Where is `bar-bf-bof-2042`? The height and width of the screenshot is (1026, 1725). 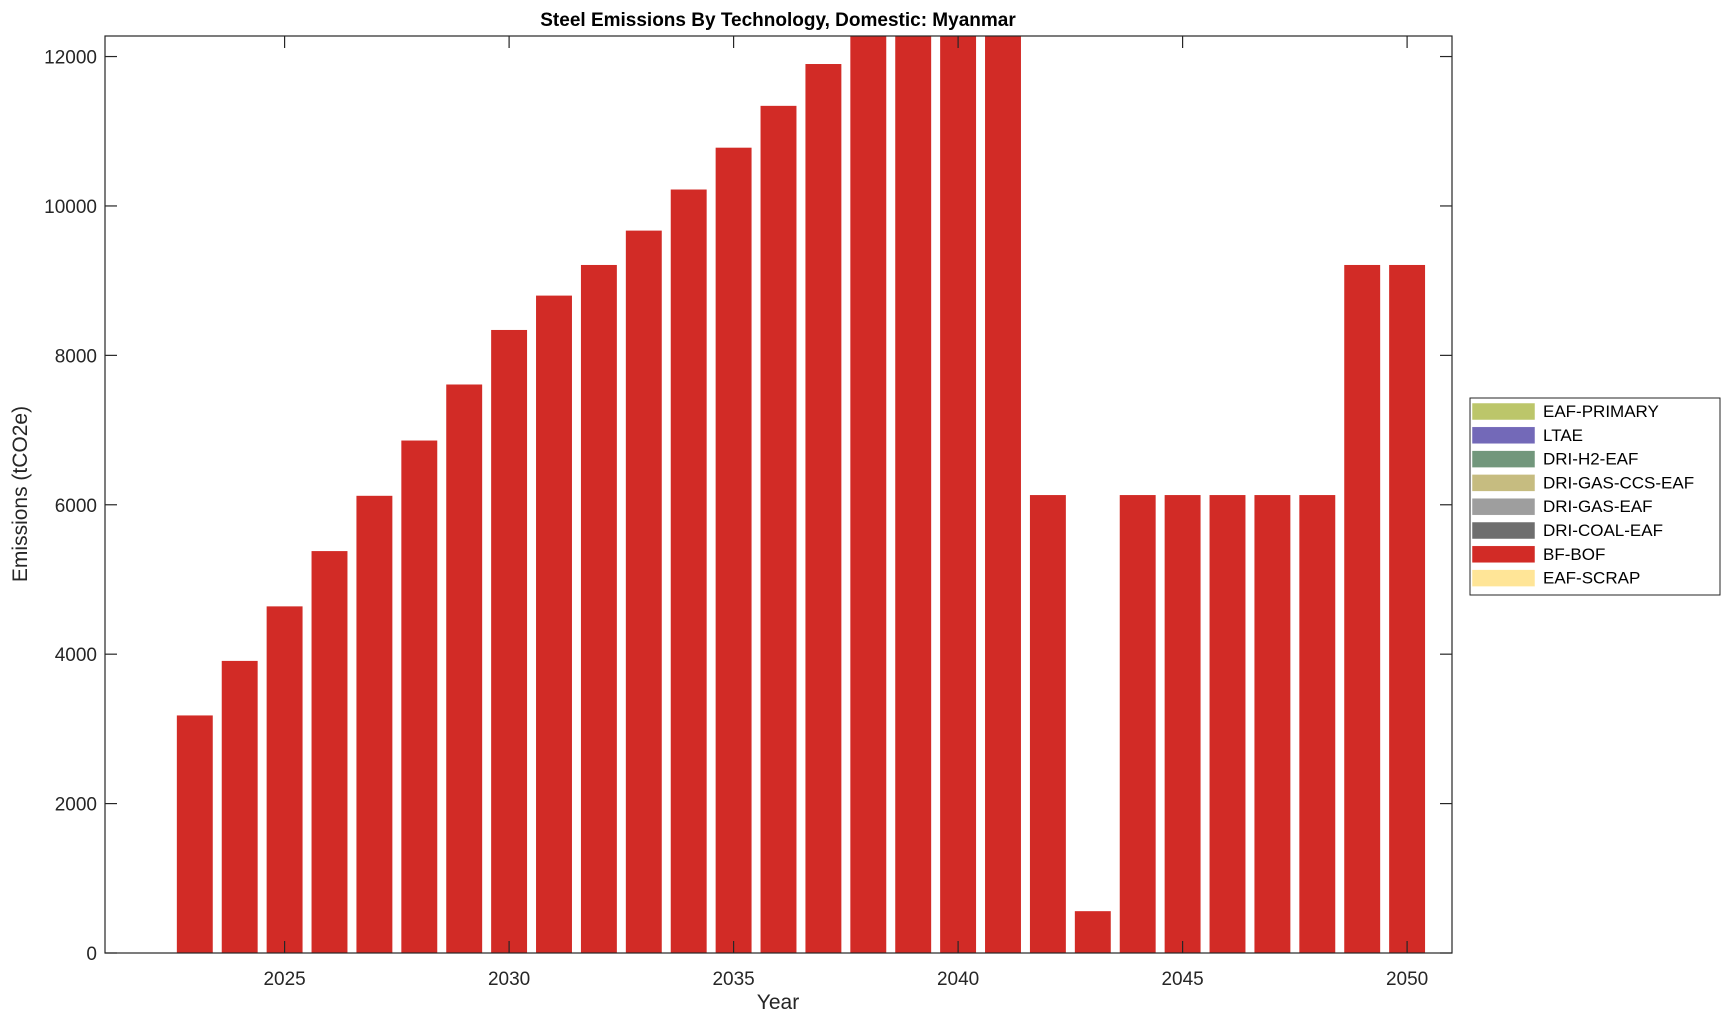 bar-bf-bof-2042 is located at coordinates (1047, 724).